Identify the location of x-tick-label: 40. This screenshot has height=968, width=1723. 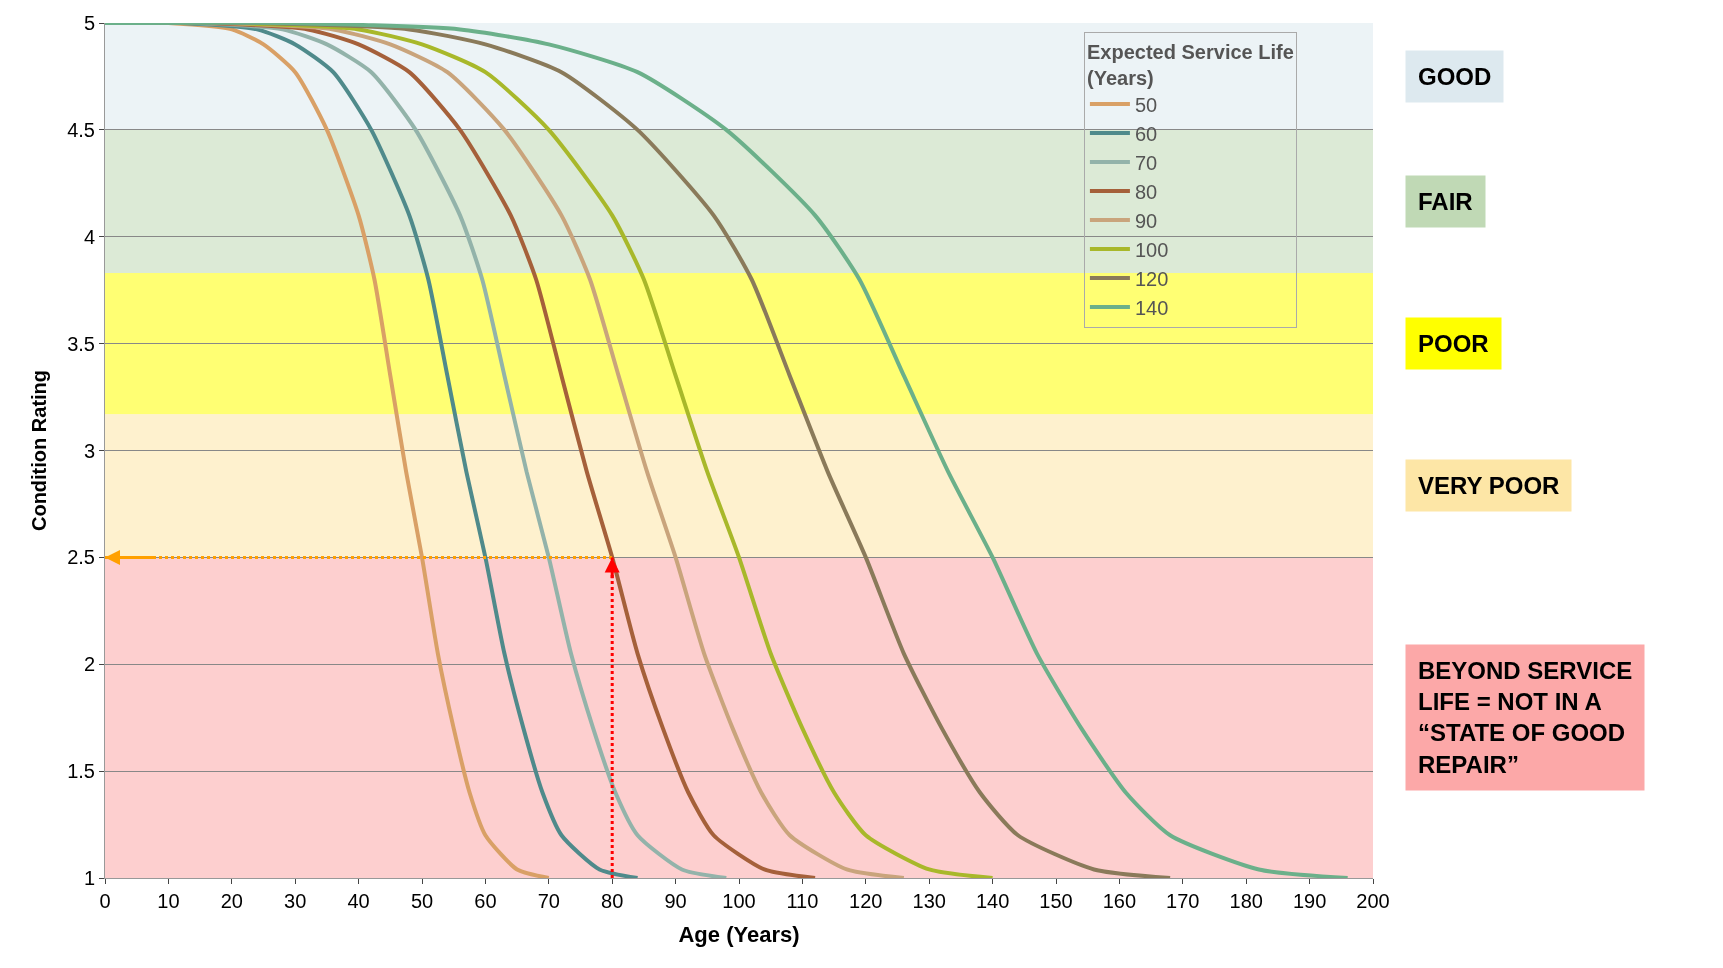
(358, 901).